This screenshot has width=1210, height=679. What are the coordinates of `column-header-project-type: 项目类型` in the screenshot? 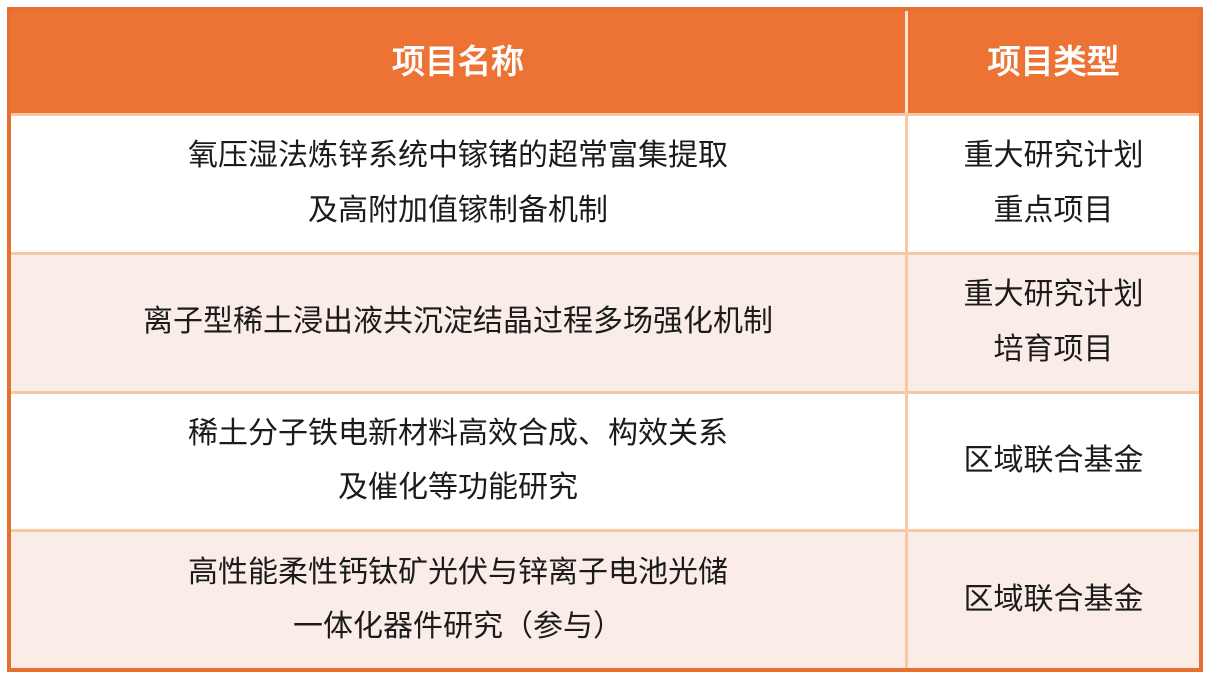 It's located at (1053, 62).